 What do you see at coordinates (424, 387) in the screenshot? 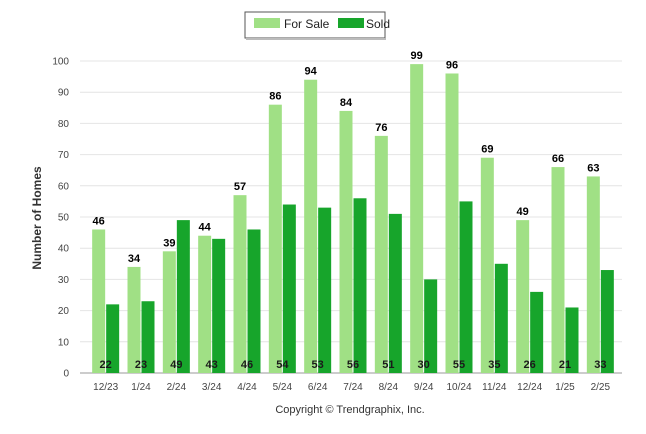
I see `x-tick-label: 9/24` at bounding box center [424, 387].